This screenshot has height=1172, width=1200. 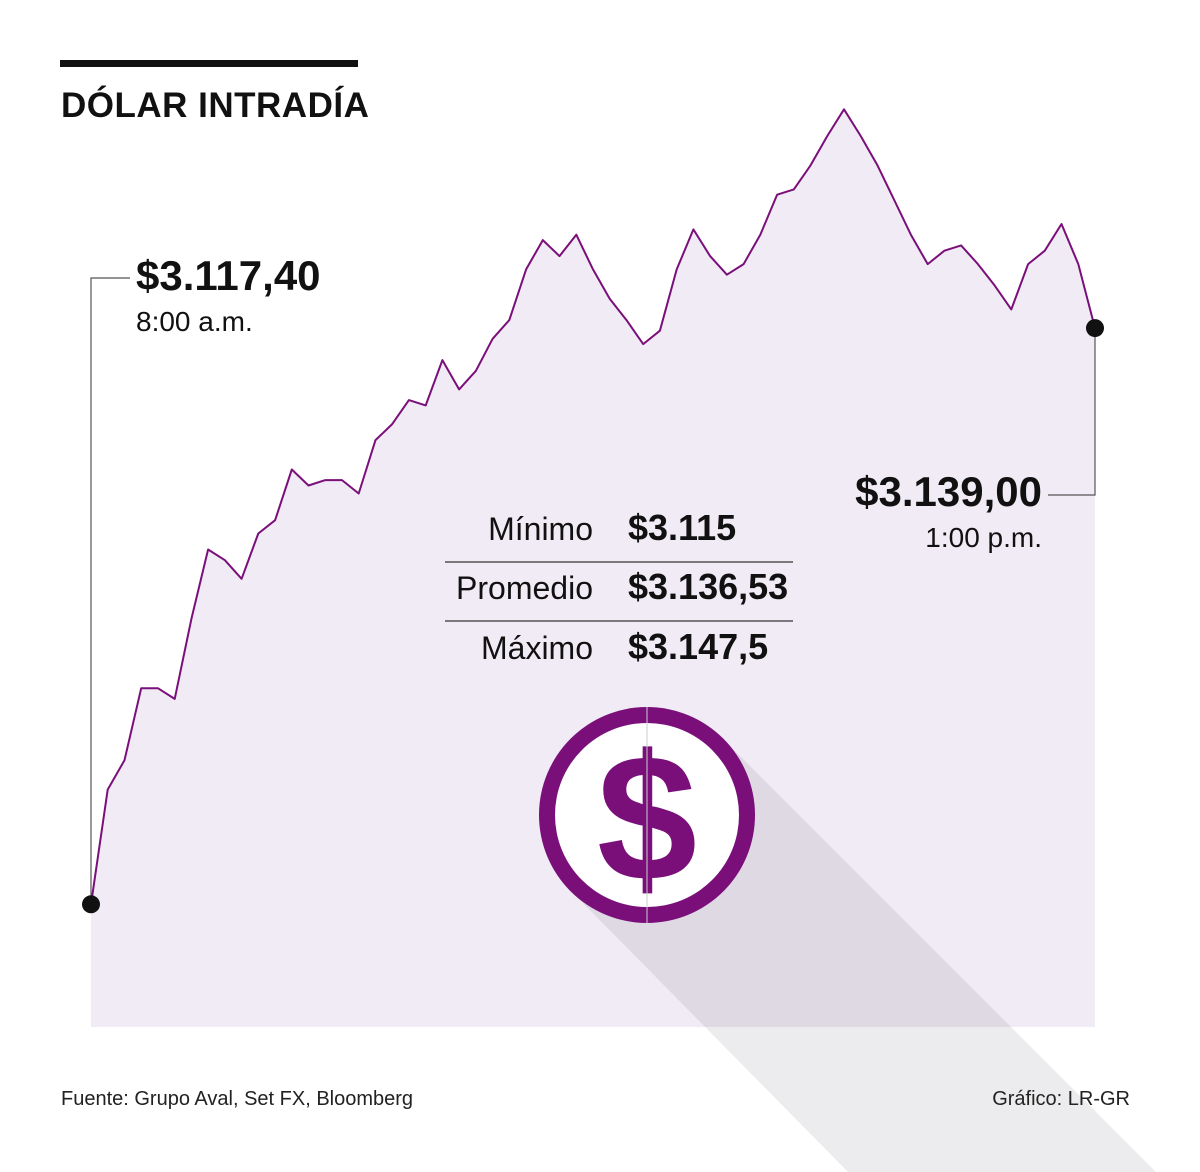 I want to click on stat-label-avg: Promedio, so click(x=524, y=588).